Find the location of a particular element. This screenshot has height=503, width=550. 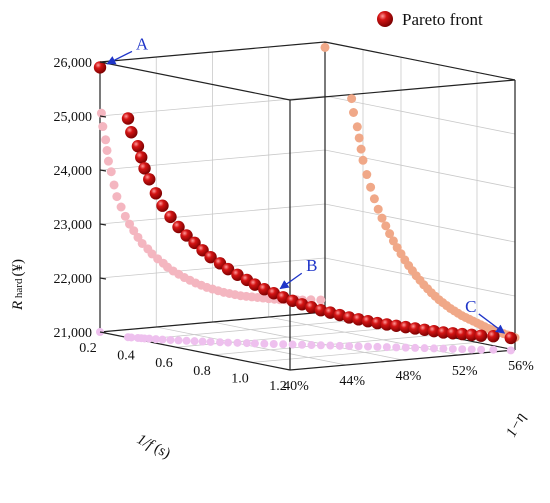

annotation-label: A is located at coordinates (142, 43).